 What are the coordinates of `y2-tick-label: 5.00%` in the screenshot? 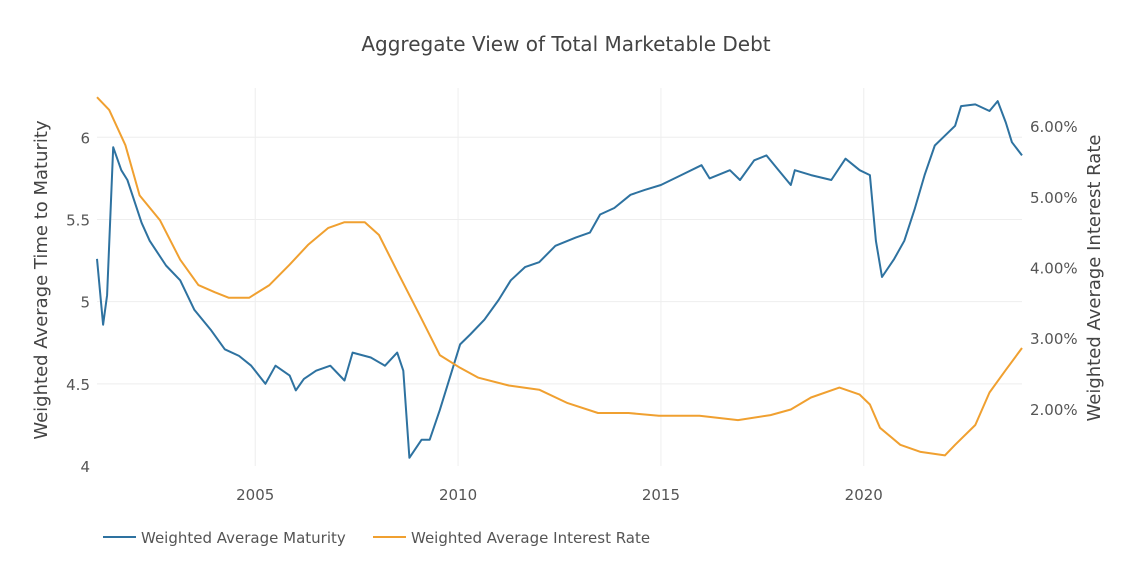 It's located at (1054, 198).